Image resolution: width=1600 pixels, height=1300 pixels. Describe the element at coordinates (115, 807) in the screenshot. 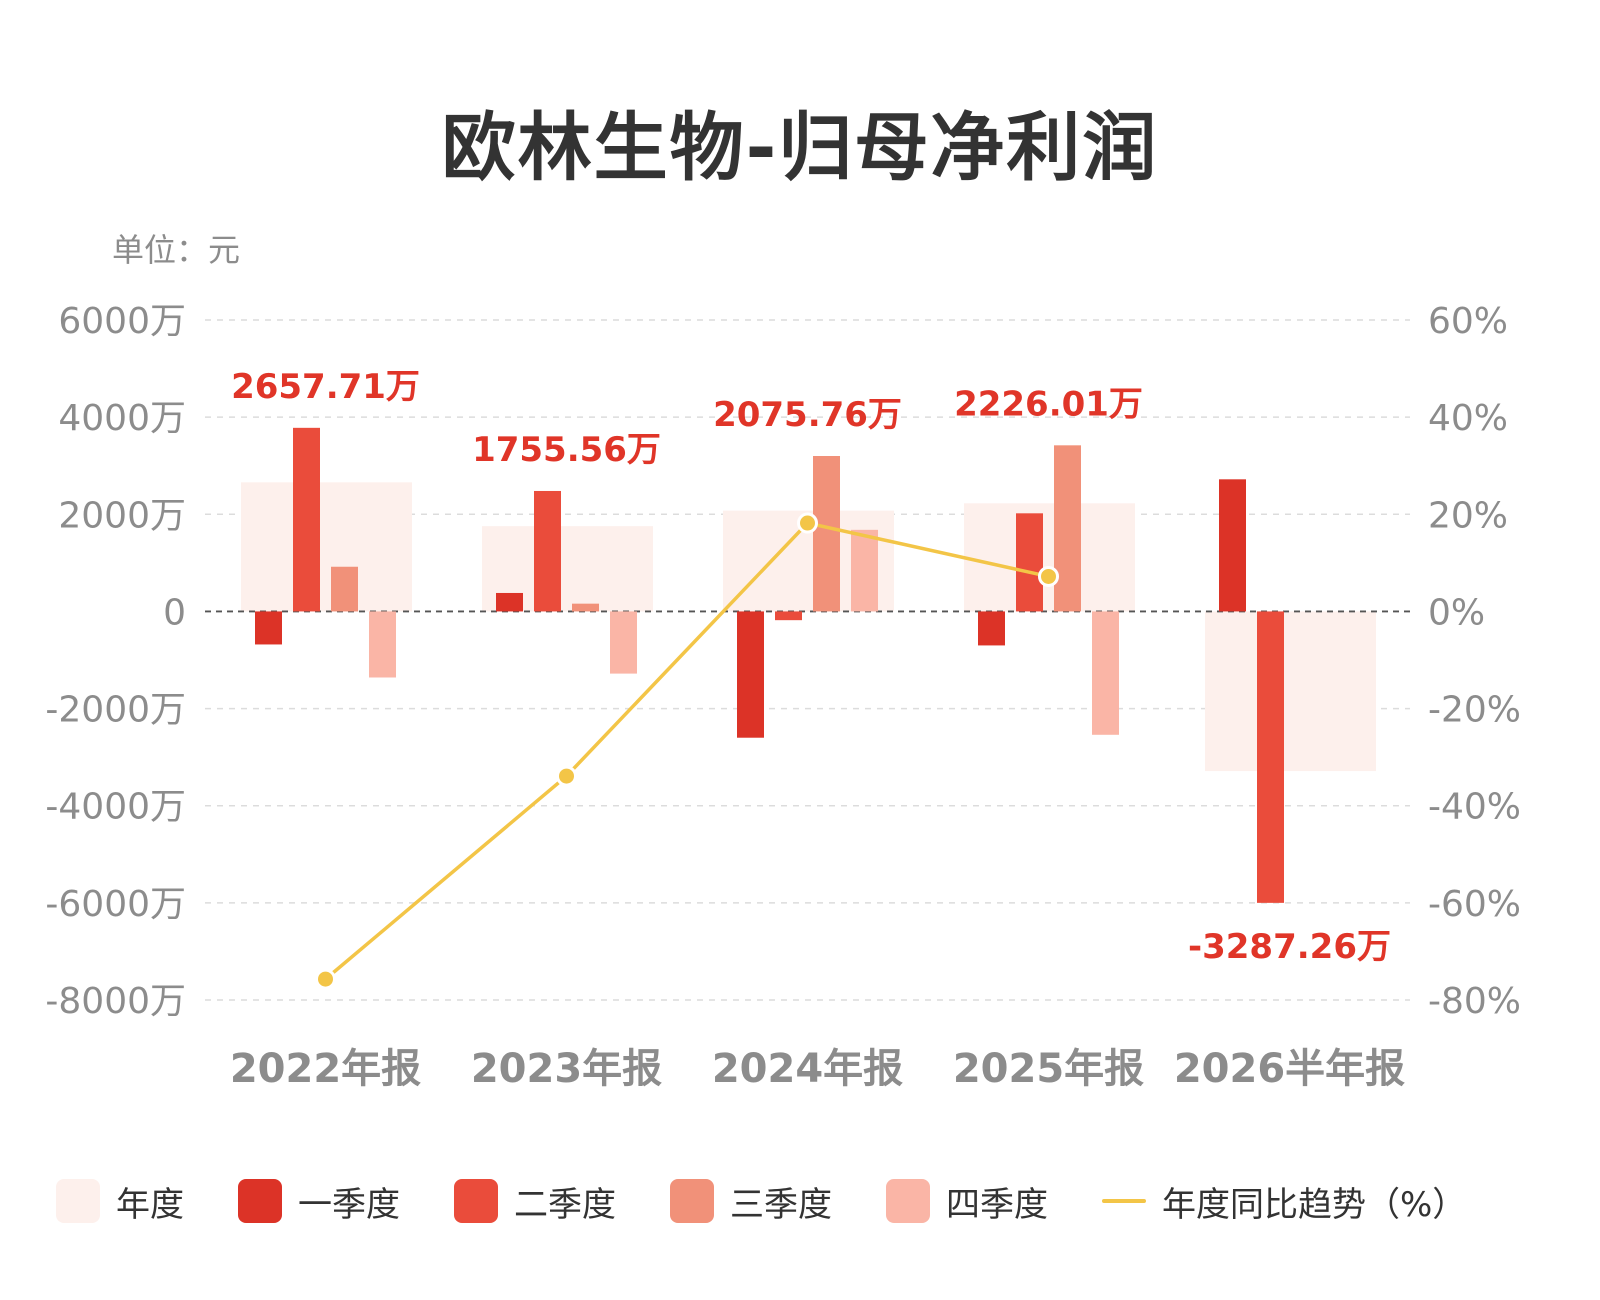

I see `left-axis-tick-label: -4000万` at that location.